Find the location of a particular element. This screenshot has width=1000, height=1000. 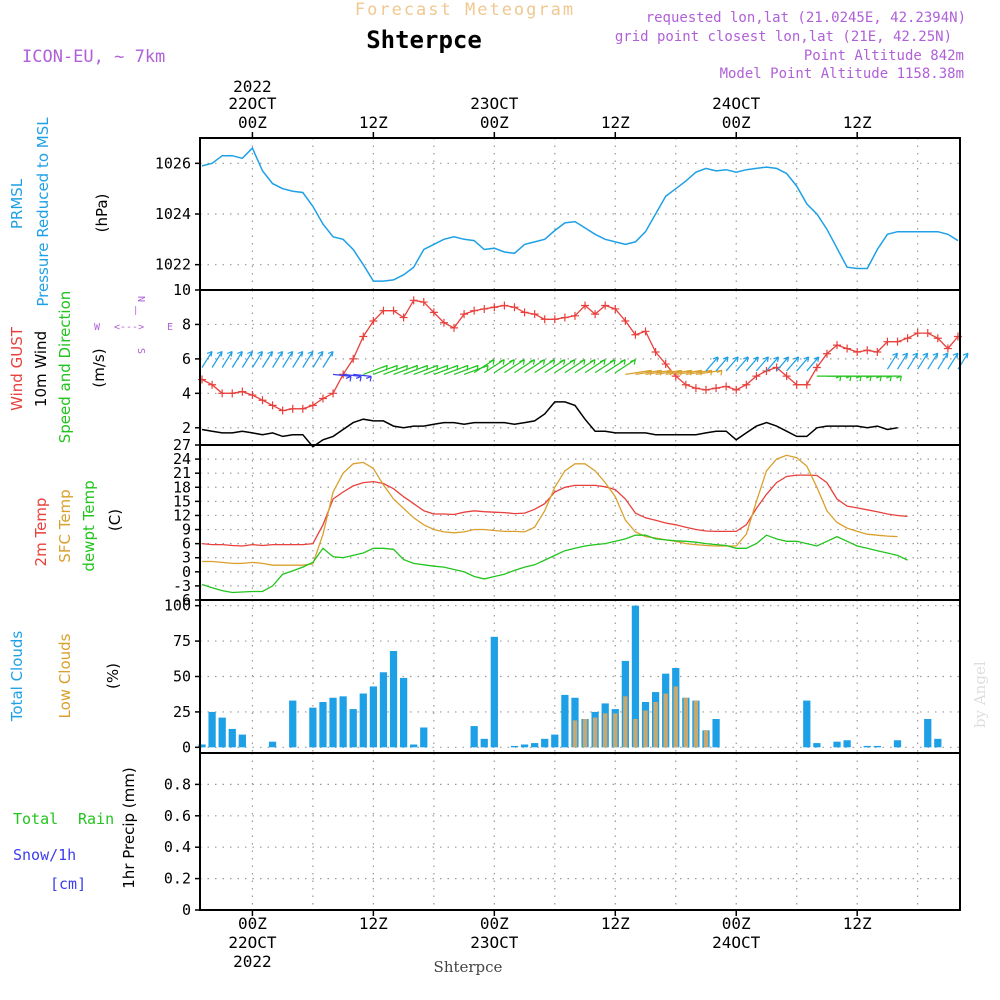

bottom-time-label: 00Z is located at coordinates (494, 923).